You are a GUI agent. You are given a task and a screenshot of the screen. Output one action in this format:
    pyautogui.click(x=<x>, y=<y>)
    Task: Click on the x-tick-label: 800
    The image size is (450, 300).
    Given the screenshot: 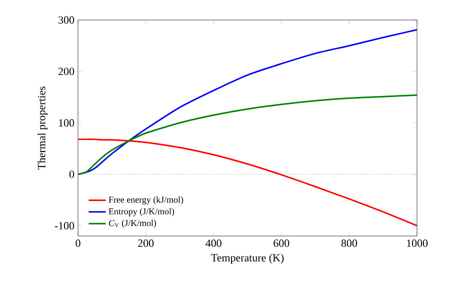 What is the action you would take?
    pyautogui.click(x=349, y=243)
    